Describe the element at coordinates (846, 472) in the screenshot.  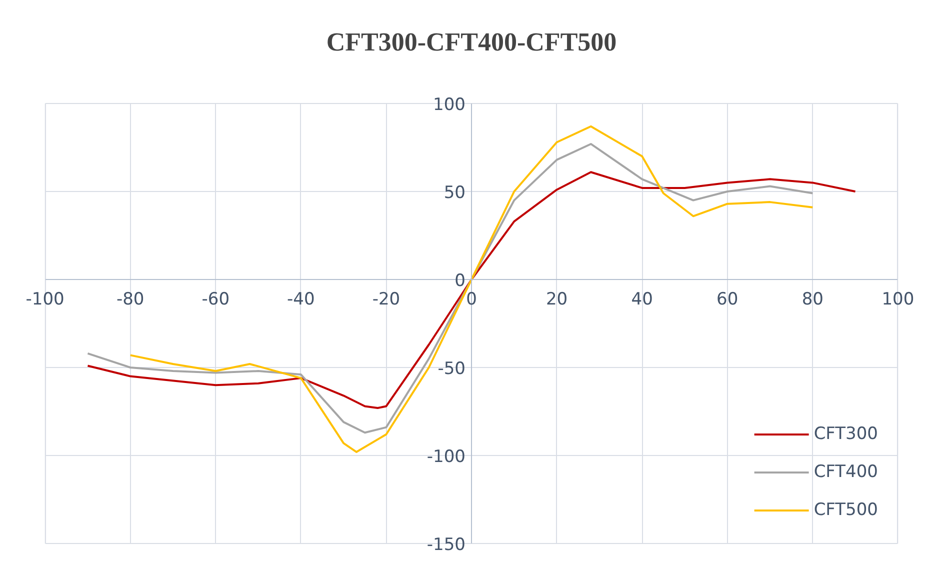
I see `legend-label: CFT400` at that location.